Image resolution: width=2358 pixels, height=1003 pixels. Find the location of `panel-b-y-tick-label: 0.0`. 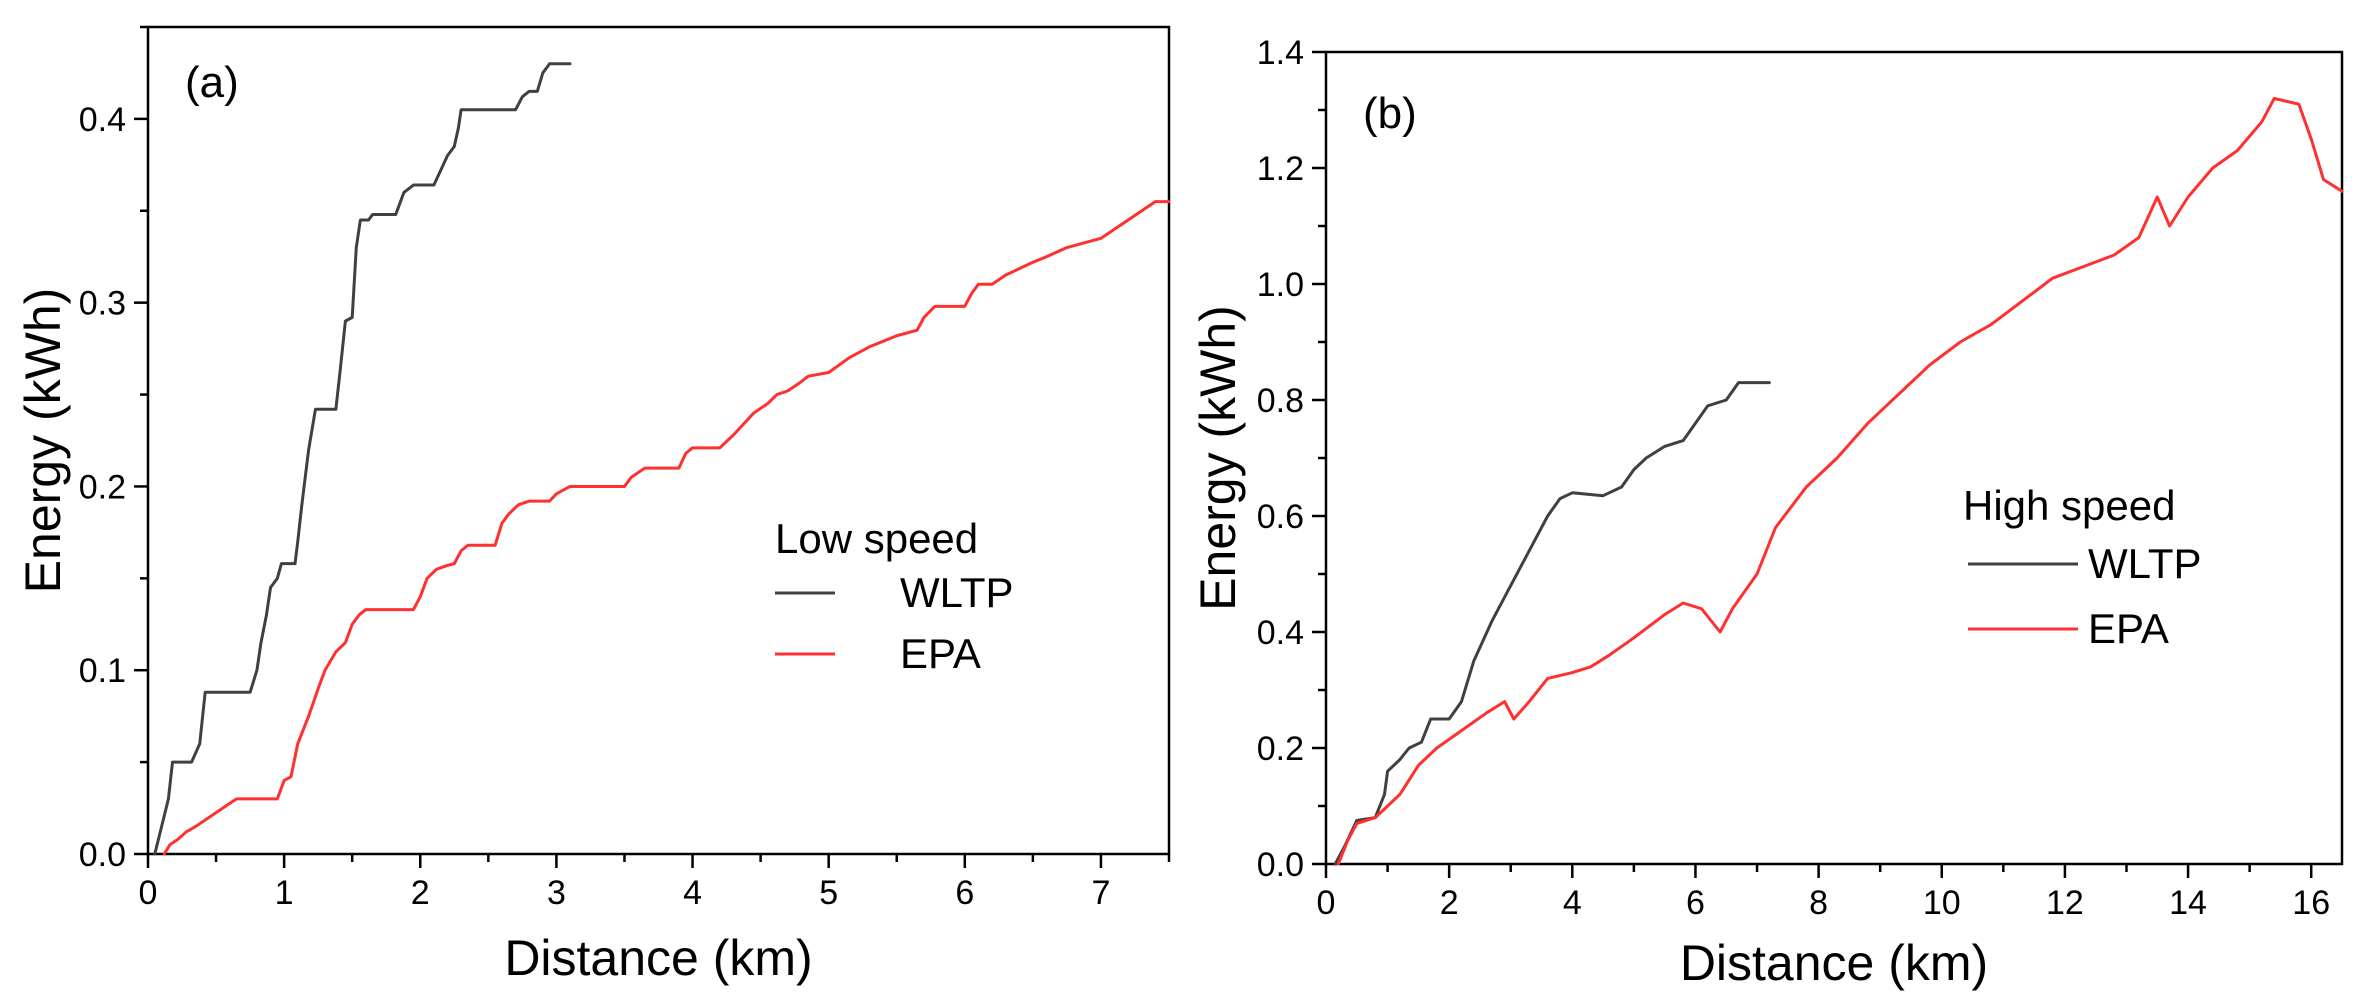

panel-b-y-tick-label: 0.0 is located at coordinates (1280, 865).